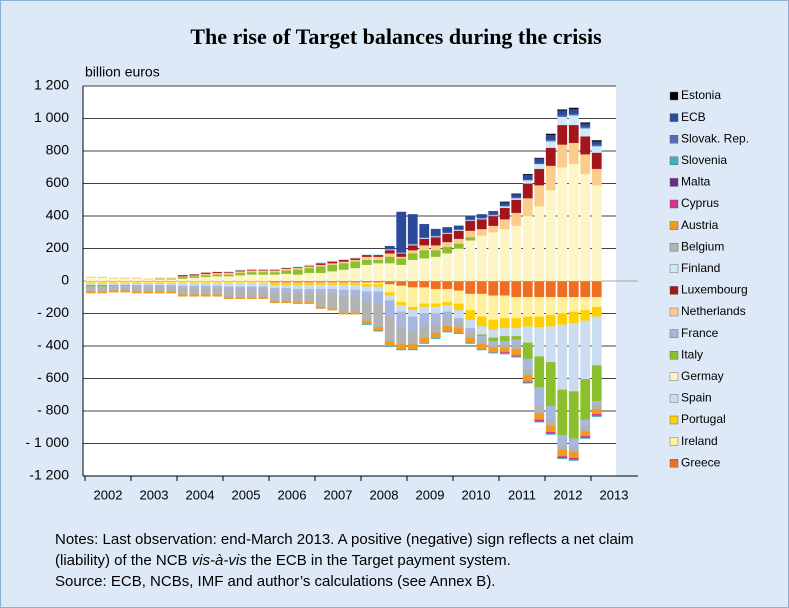  Describe the element at coordinates (122, 72) in the screenshot. I see `y-axis-label: billion euros` at that location.